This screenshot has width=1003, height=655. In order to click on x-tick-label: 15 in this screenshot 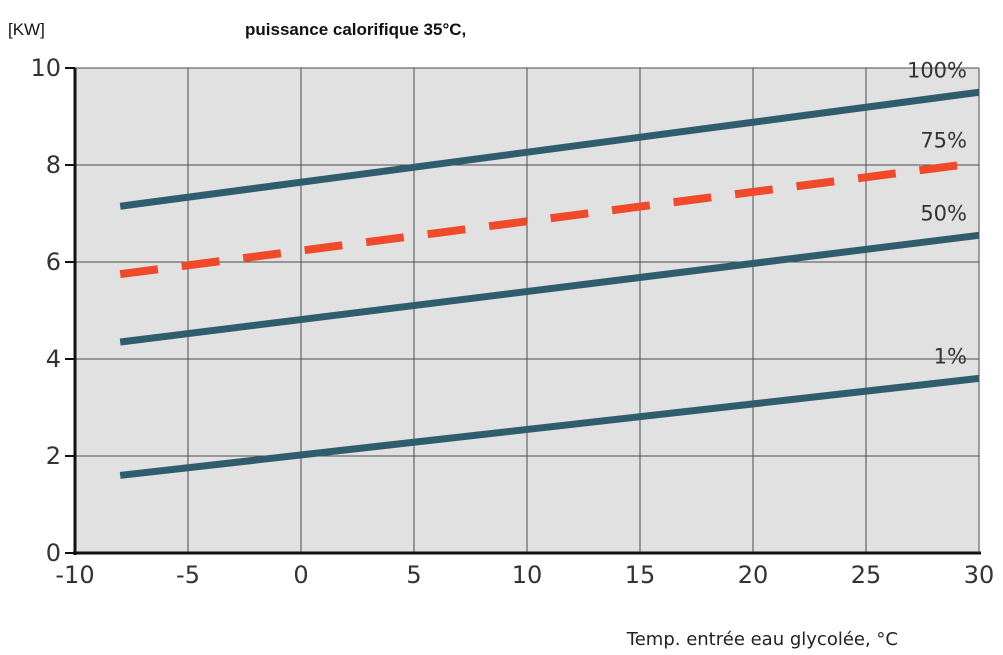, I will do `click(640, 575)`.